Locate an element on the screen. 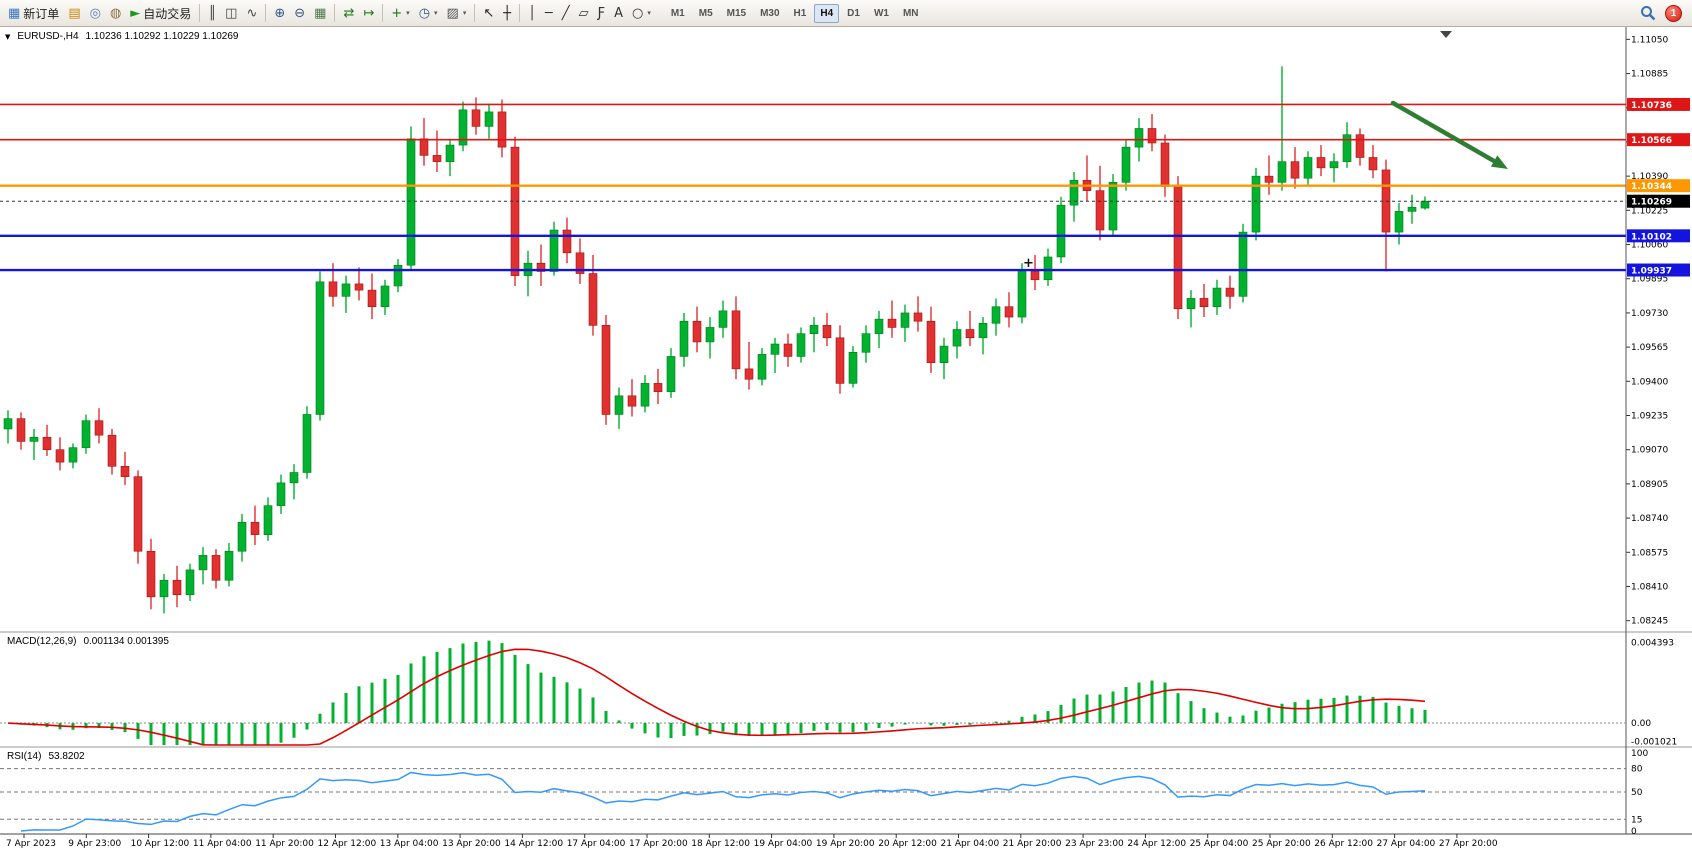 The width and height of the screenshot is (1692, 855). market-icon-button: ▤ is located at coordinates (74, 13).